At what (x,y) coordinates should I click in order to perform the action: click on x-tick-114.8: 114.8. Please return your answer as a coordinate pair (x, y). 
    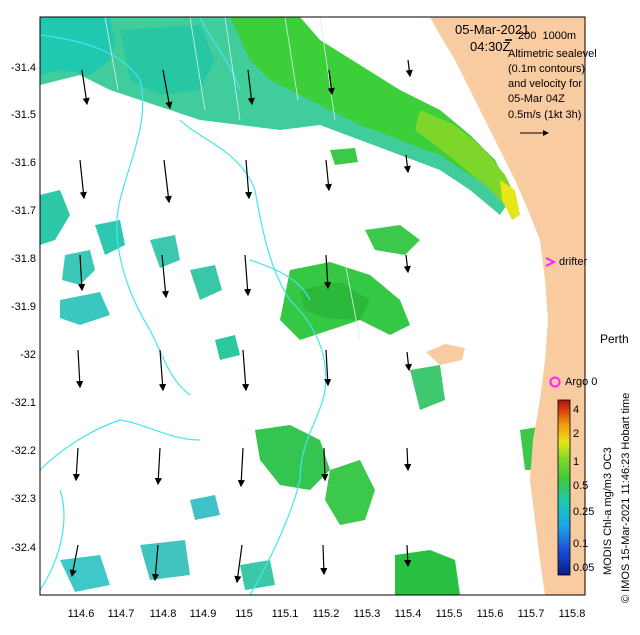
    Looking at the image, I should click on (163, 614).